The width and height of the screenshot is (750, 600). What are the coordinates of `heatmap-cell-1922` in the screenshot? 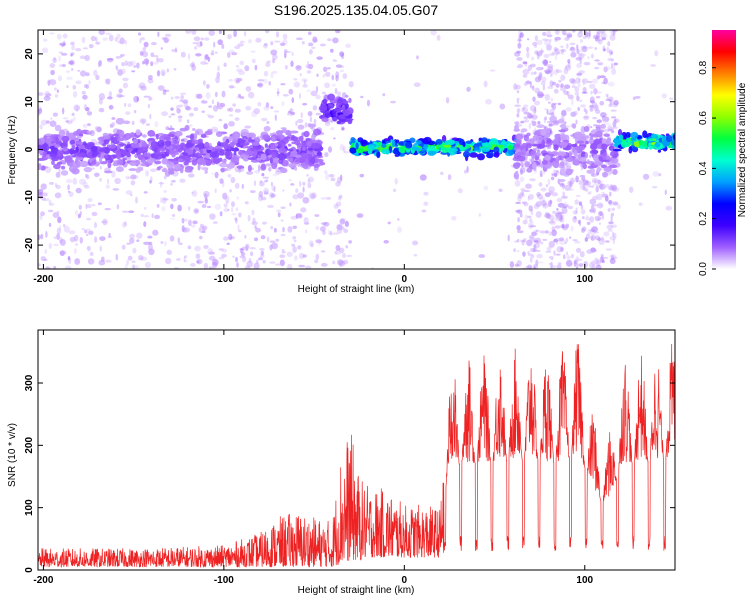 It's located at (351, 84).